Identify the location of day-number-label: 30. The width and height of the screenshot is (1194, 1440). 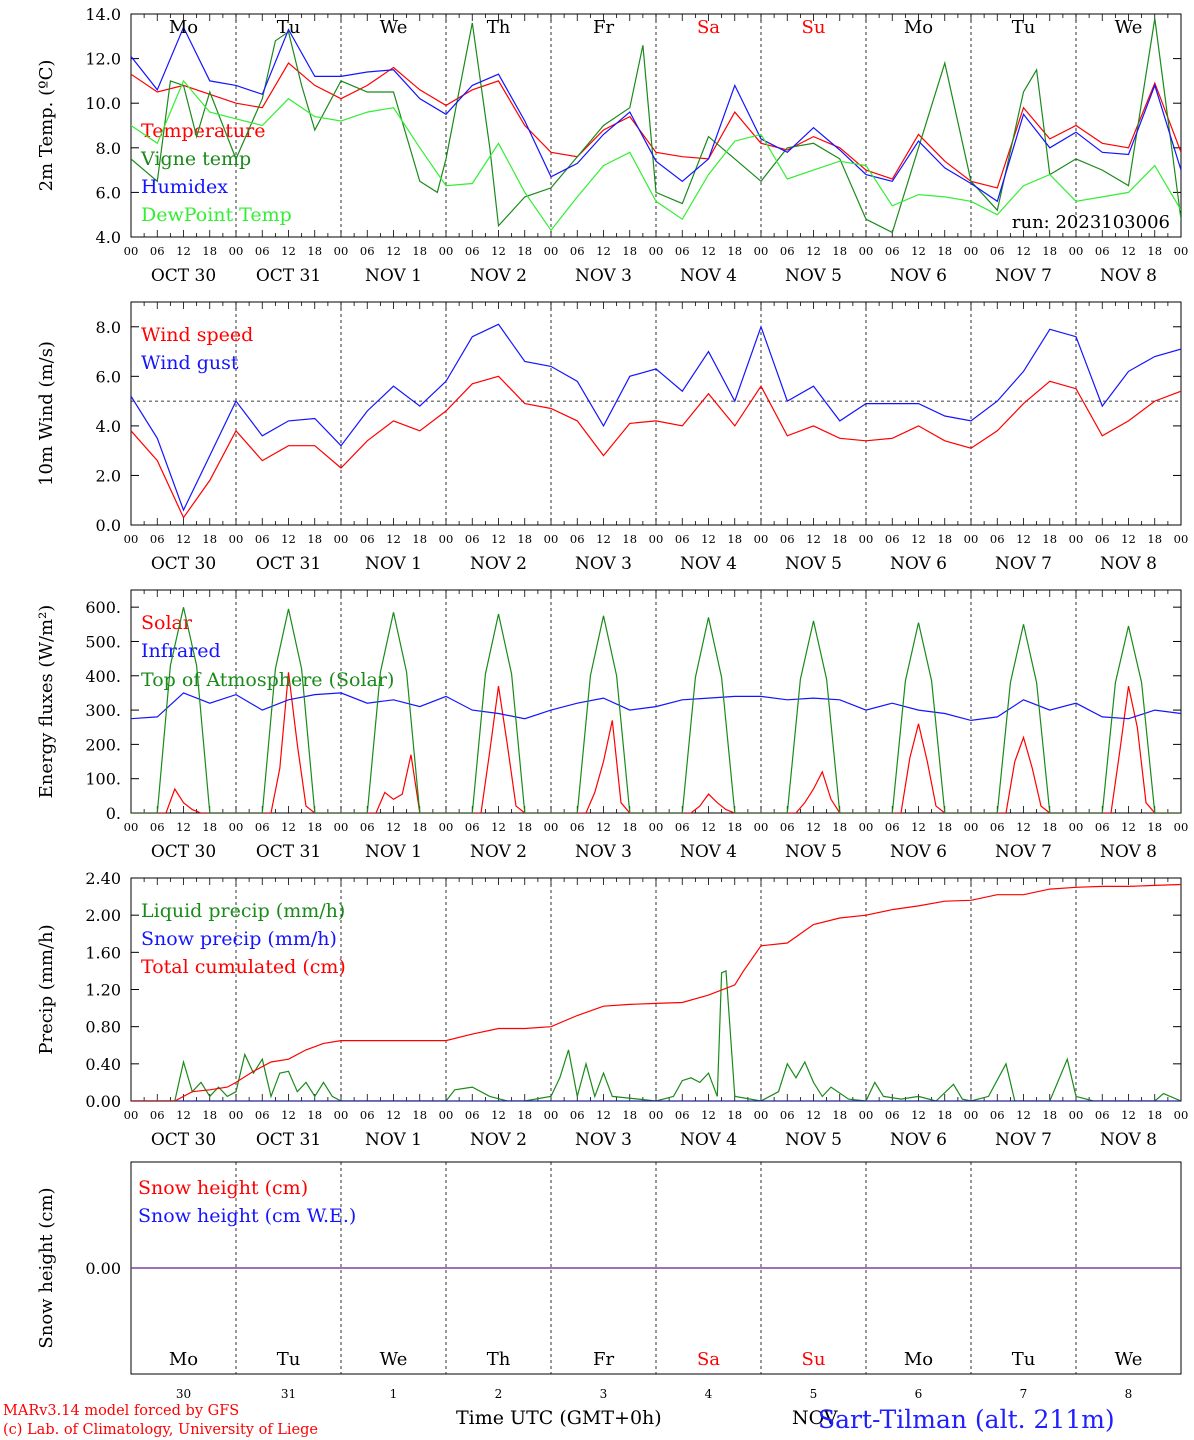
(183, 1394).